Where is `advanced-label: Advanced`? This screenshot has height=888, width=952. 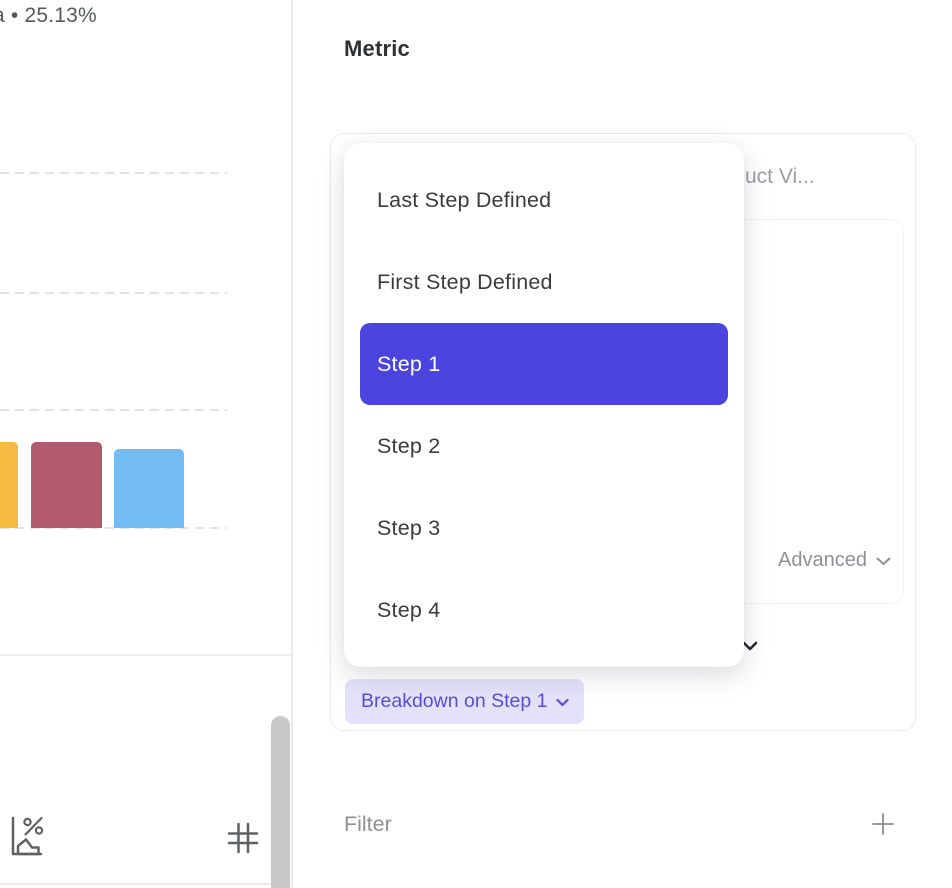 advanced-label: Advanced is located at coordinates (822, 560).